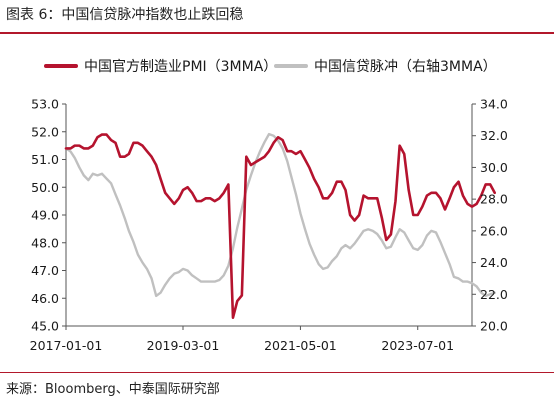 This screenshot has width=554, height=402. What do you see at coordinates (494, 199) in the screenshot?
I see `y-right-tick-label: 28.0` at bounding box center [494, 199].